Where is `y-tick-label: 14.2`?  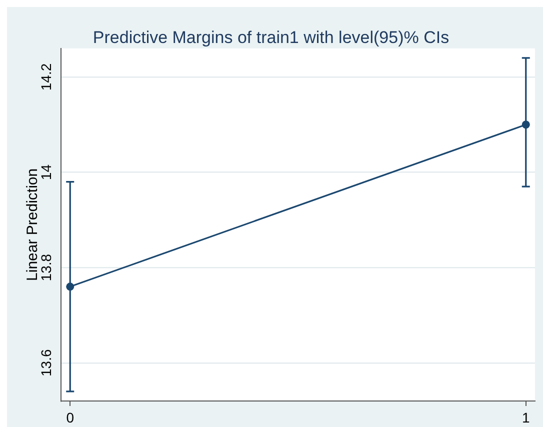 y-tick-label: 14.2 is located at coordinates (46, 77).